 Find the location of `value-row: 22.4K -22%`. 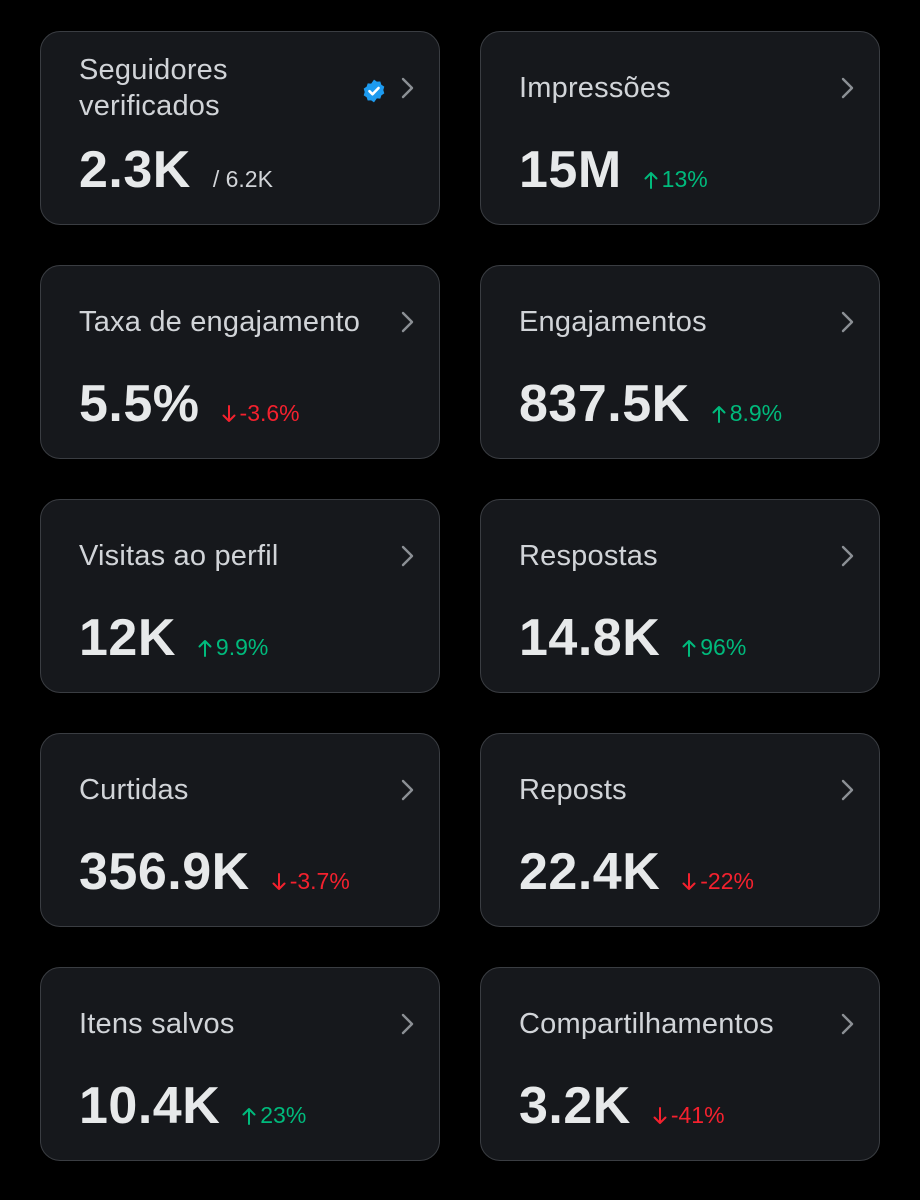

value-row: 22.4K -22% is located at coordinates (636, 872).